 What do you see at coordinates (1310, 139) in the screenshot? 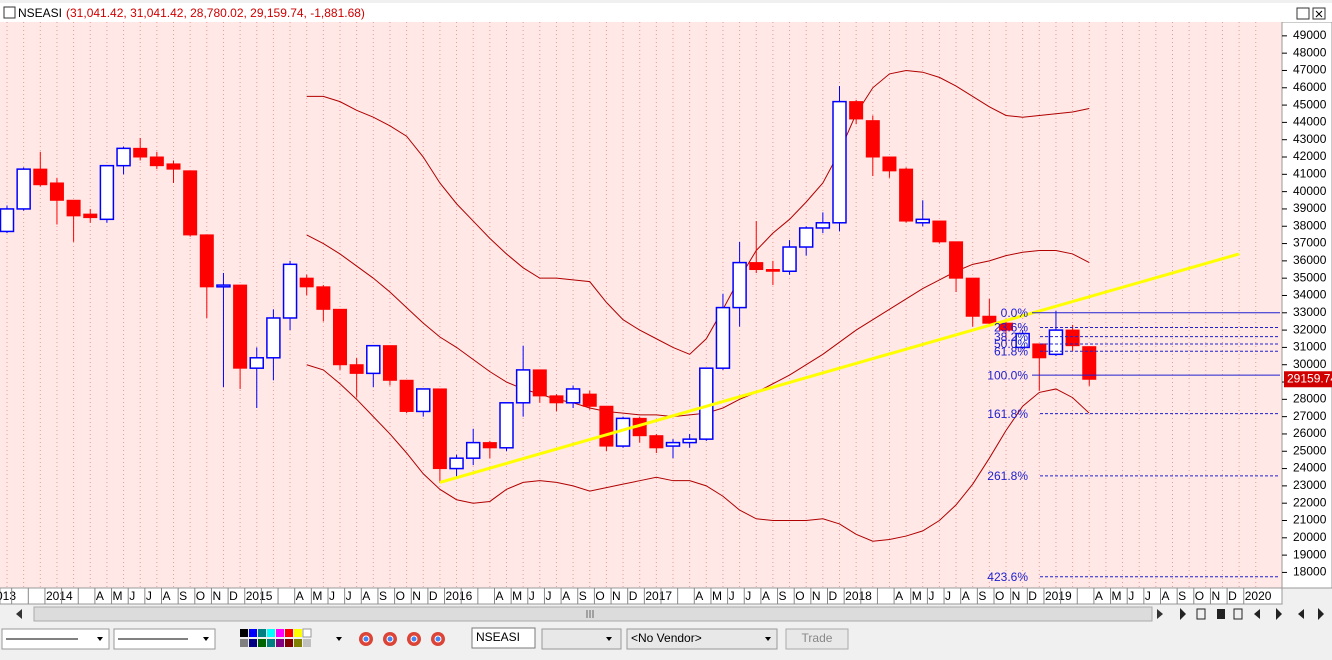
I see `y-tick-label: 43000` at bounding box center [1310, 139].